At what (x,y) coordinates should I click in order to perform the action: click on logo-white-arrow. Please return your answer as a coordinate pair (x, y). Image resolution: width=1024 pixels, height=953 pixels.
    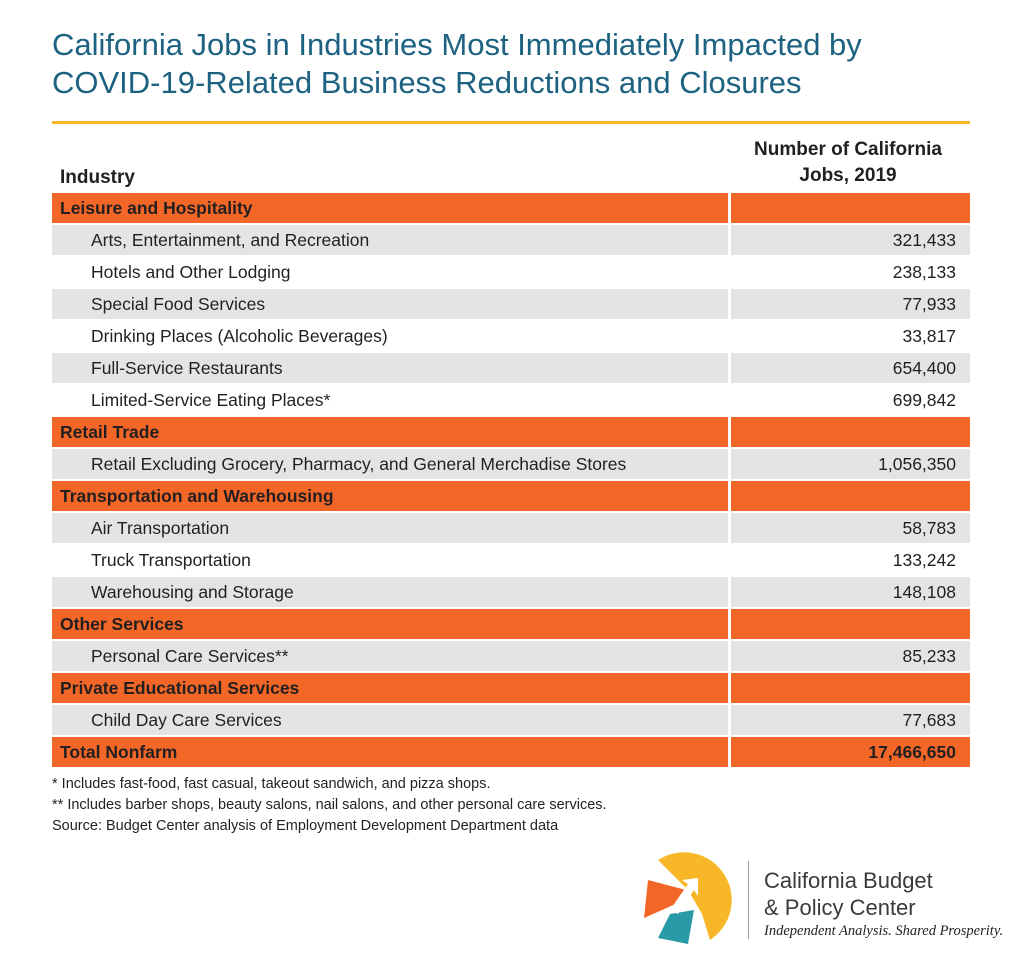
    Looking at the image, I should click on (684, 896).